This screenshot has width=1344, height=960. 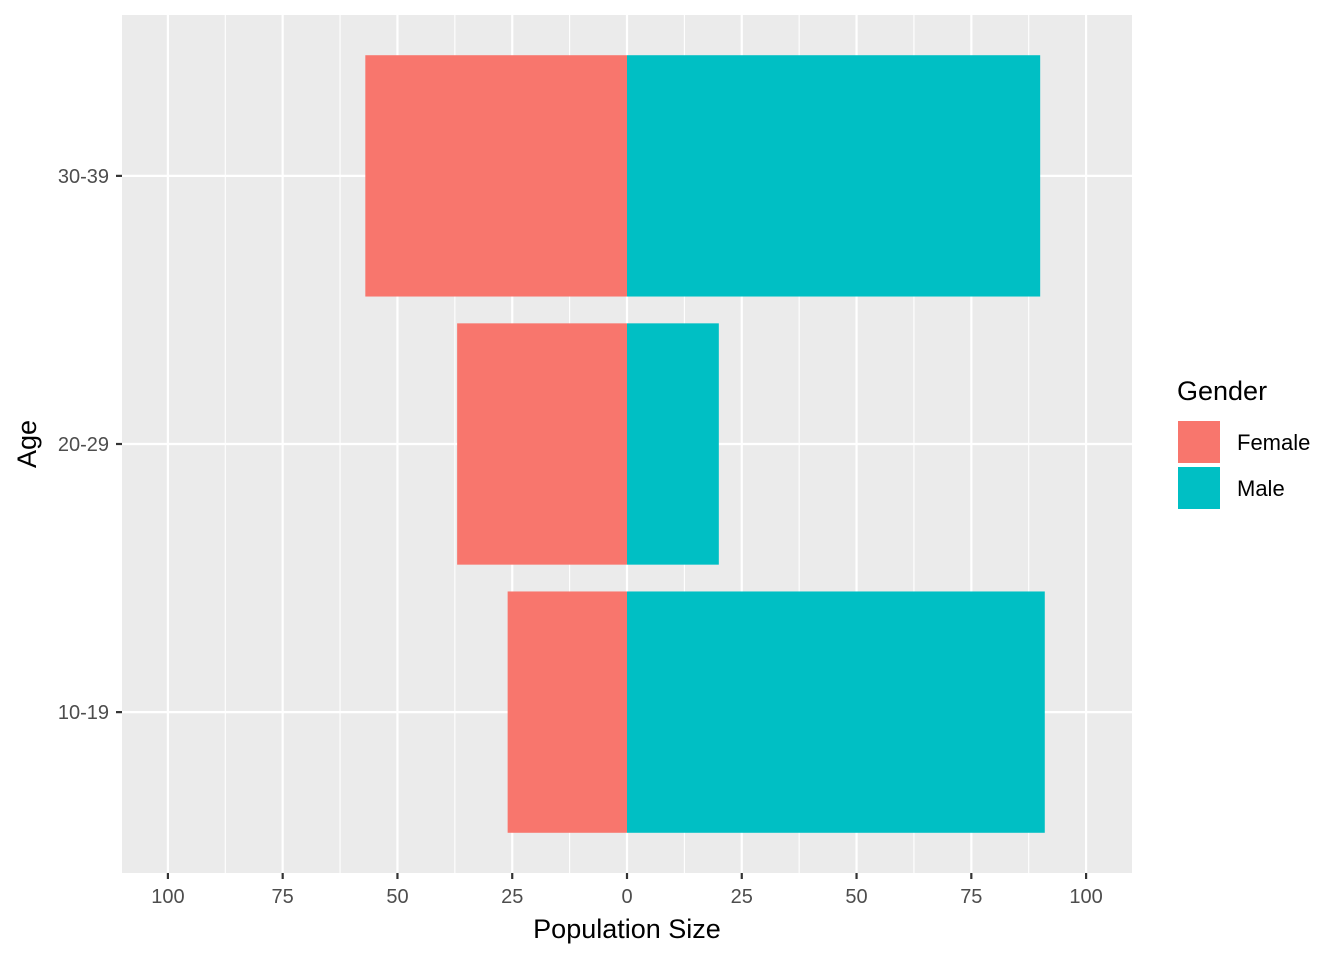 I want to click on legend: Gender Female Male, so click(x=1243, y=442).